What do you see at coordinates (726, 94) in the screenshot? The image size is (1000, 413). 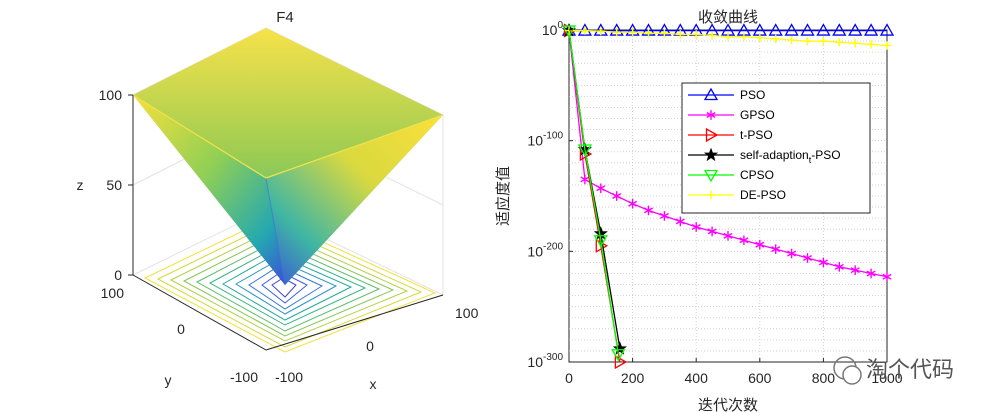 I see `legend-entry: PSO` at bounding box center [726, 94].